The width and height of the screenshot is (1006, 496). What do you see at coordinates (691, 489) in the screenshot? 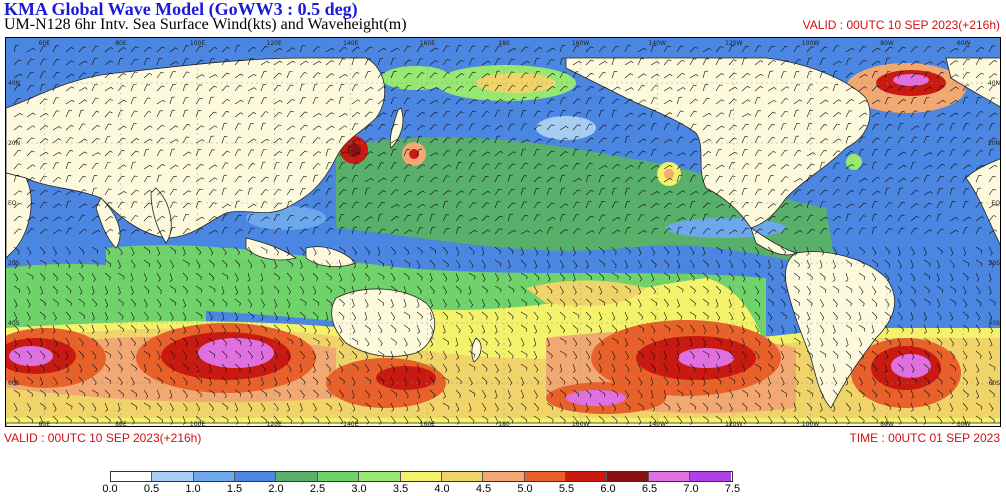
I see `colorbar-label: 7.0` at bounding box center [691, 489].